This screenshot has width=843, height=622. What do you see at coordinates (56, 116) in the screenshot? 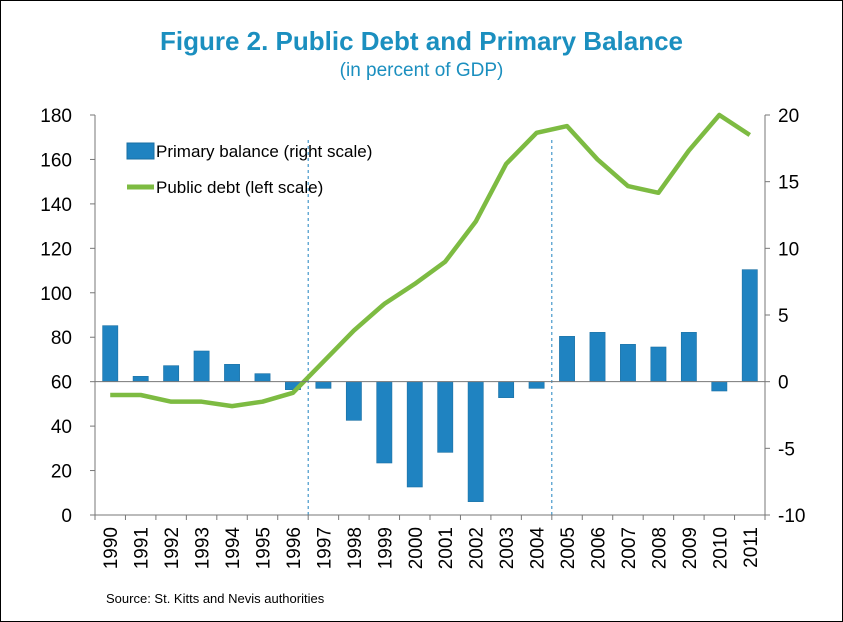
I see `left-tick-label: 180` at bounding box center [56, 116].